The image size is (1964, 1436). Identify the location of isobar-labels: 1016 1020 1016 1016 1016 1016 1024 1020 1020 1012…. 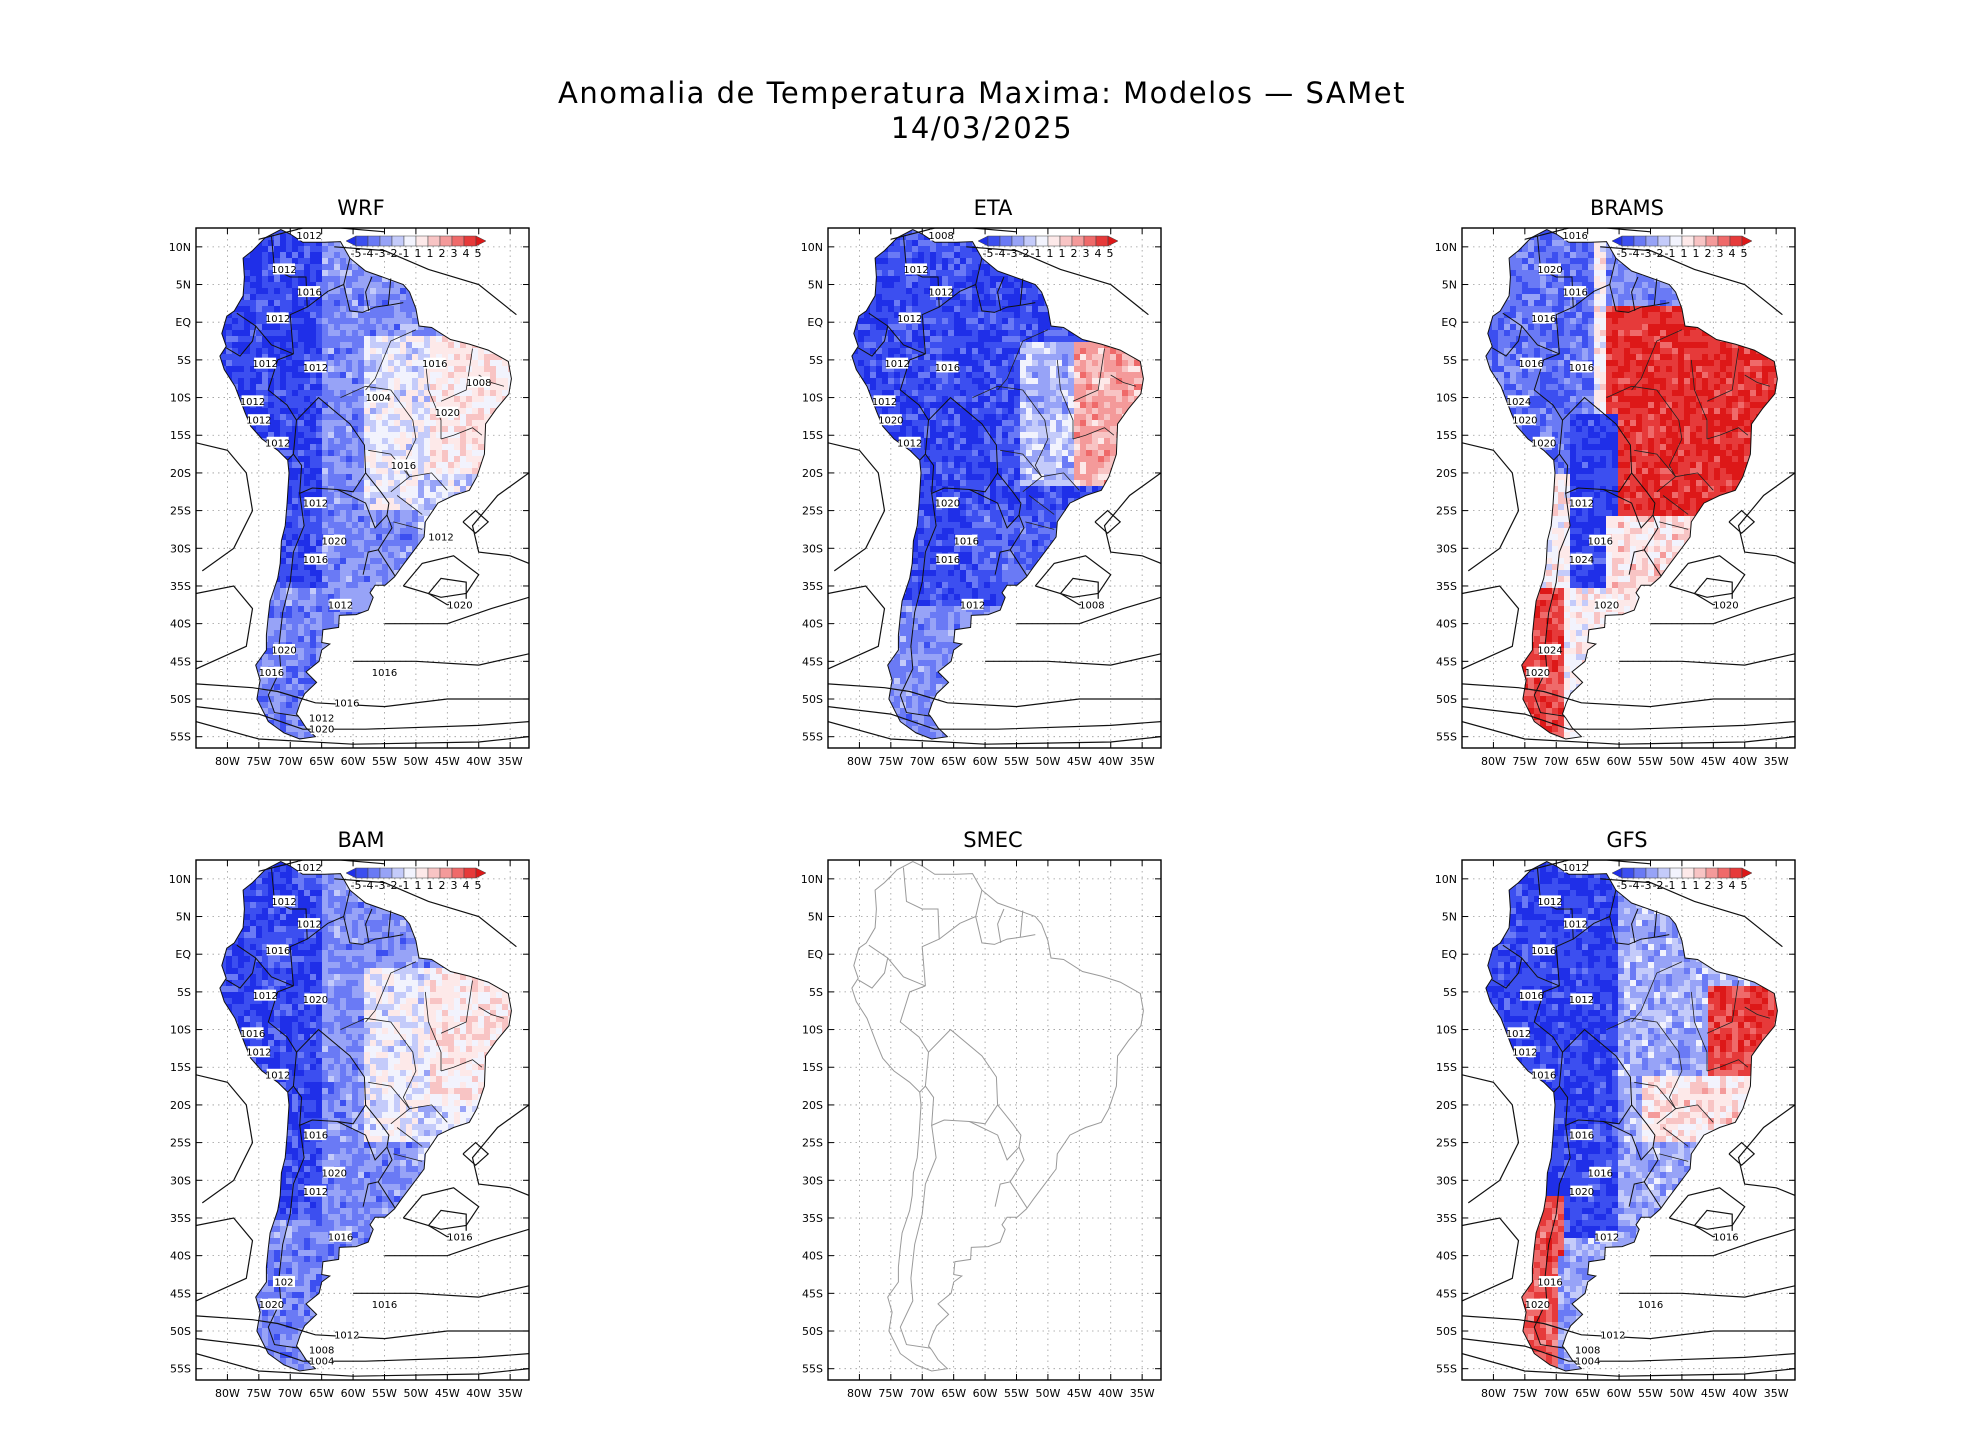
(1622, 454).